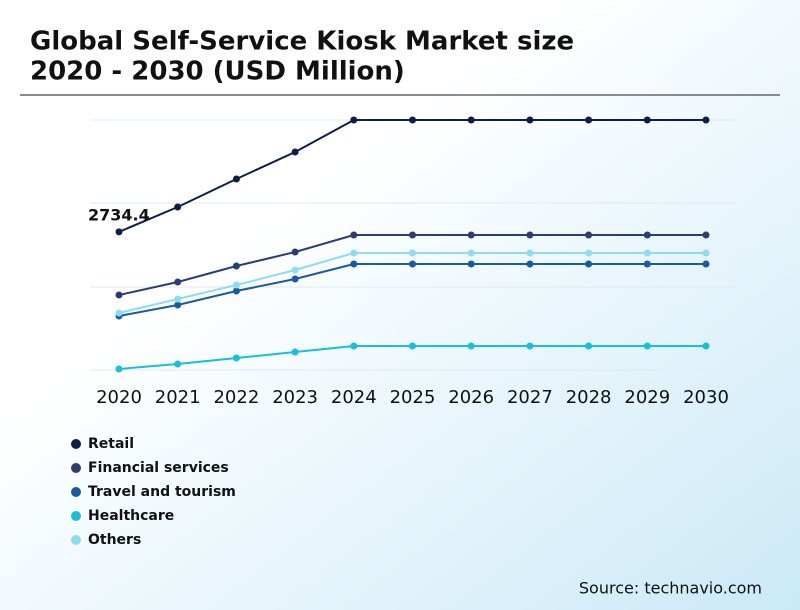 The image size is (800, 610). Describe the element at coordinates (647, 397) in the screenshot. I see `x-tick-label: 2029` at that location.